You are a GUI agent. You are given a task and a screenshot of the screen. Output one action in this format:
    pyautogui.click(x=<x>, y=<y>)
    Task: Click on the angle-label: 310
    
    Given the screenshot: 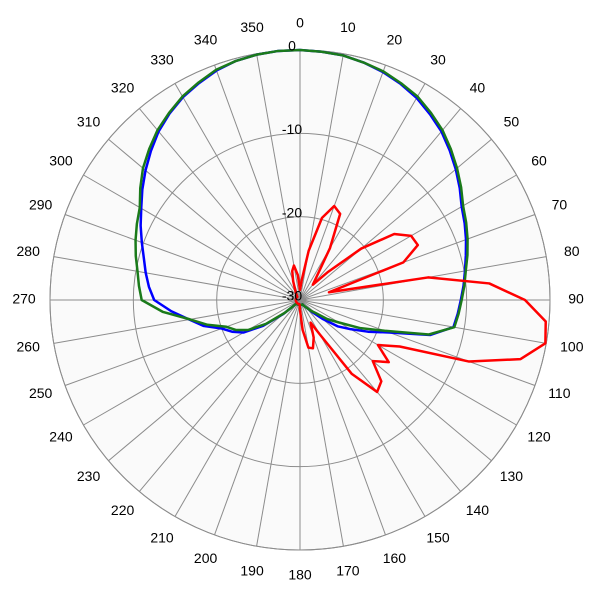 What is the action you would take?
    pyautogui.click(x=89, y=121)
    